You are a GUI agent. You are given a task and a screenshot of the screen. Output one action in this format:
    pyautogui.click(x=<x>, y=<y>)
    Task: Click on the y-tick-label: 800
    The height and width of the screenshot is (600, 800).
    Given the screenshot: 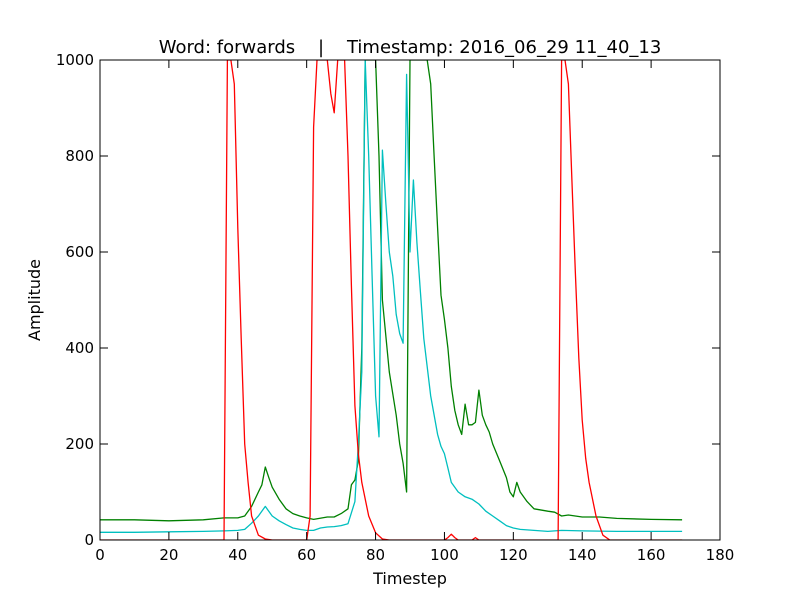 What is the action you would take?
    pyautogui.click(x=79, y=156)
    